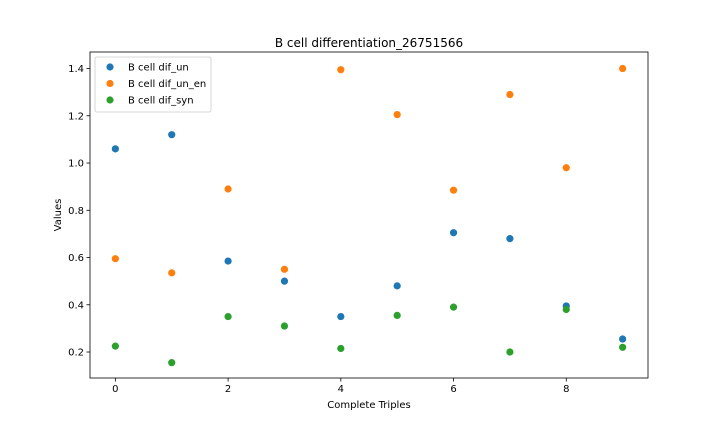  Describe the element at coordinates (76, 69) in the screenshot. I see `y-tick-label: 1.4` at that location.